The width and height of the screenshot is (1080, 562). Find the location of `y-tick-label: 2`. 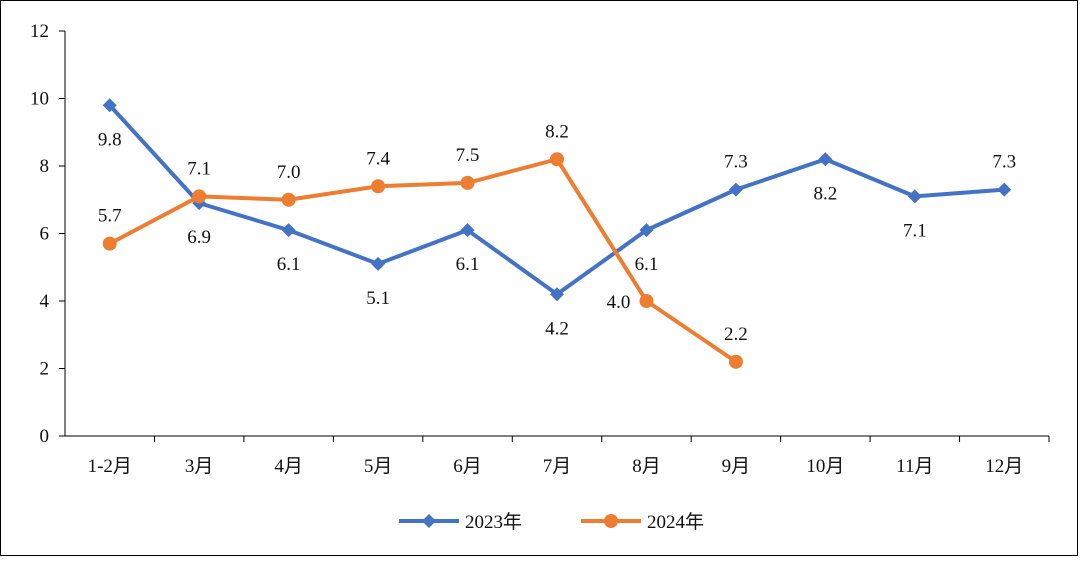

y-tick-label: 2 is located at coordinates (45, 369).